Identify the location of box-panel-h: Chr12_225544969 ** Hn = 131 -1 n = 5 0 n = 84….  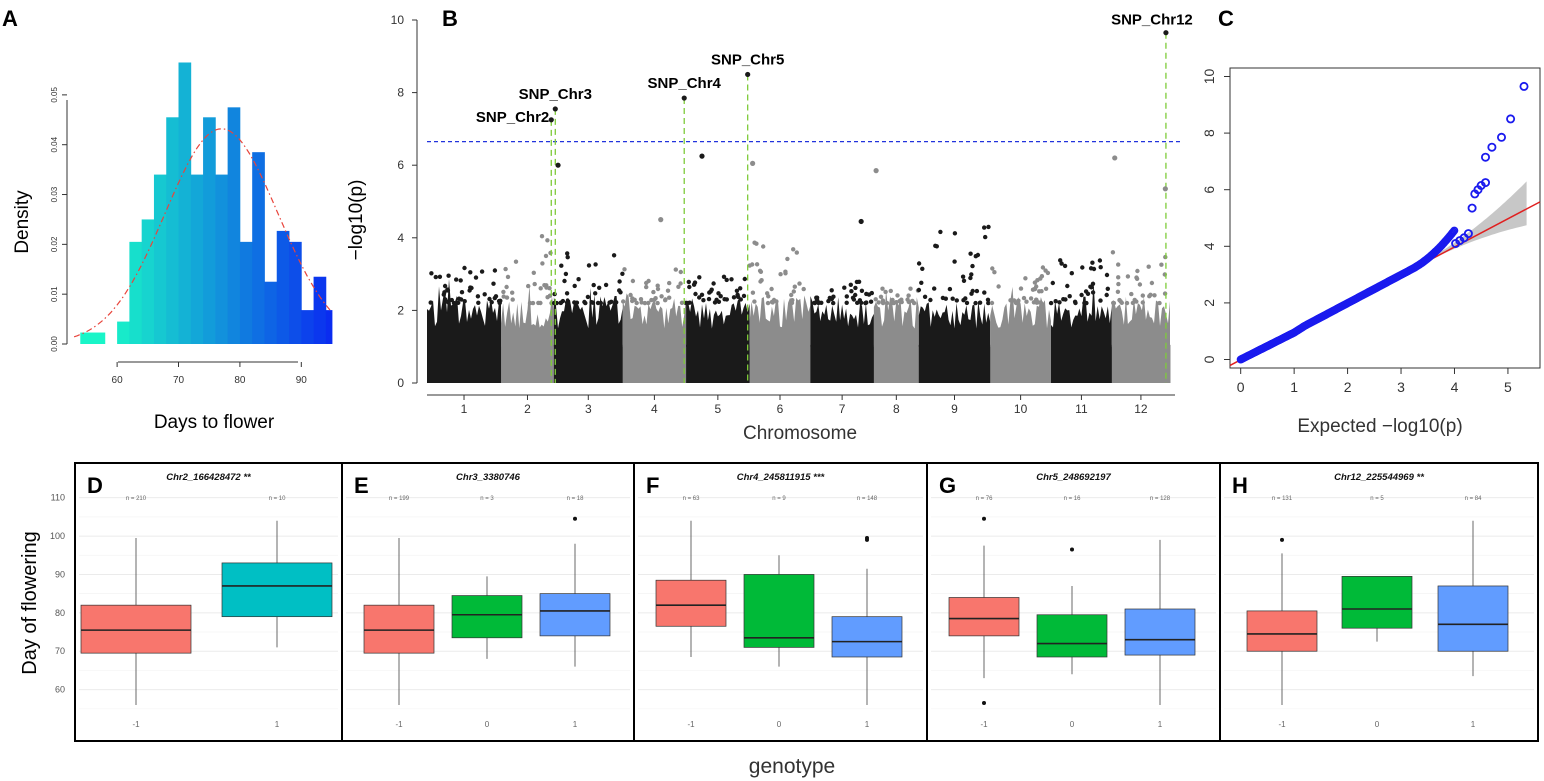
(1379, 602).